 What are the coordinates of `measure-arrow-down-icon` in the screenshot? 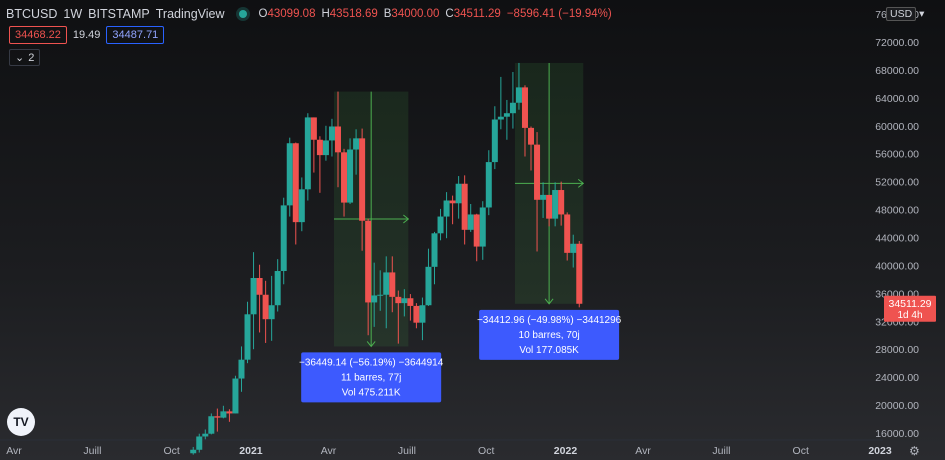 It's located at (549, 301).